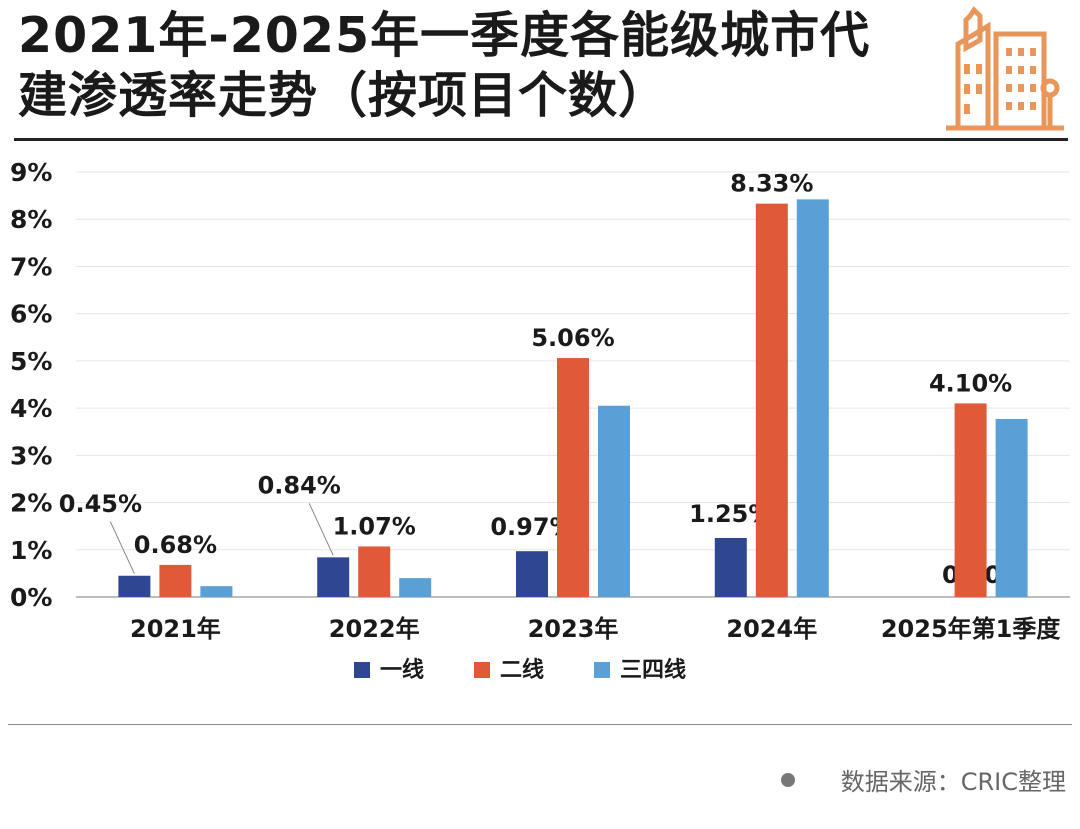  What do you see at coordinates (970, 500) in the screenshot?
I see `bar-二线-4` at bounding box center [970, 500].